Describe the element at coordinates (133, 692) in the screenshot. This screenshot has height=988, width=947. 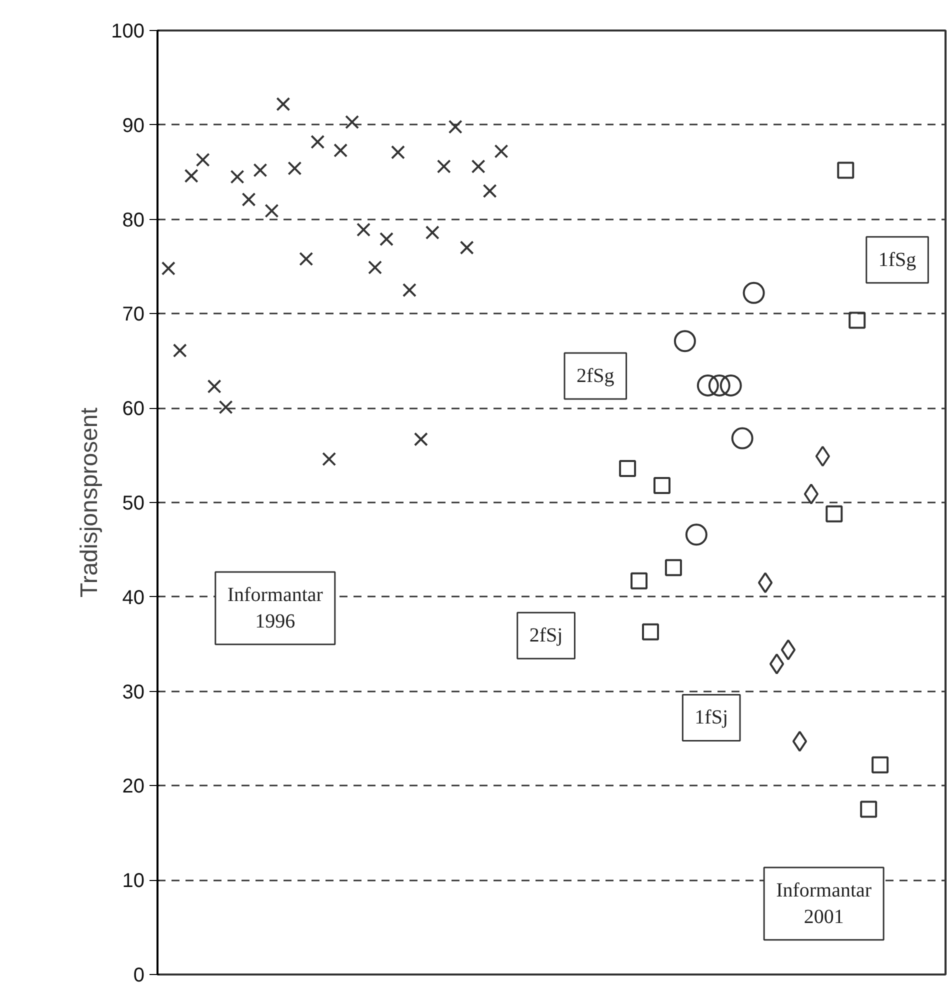
I see `y-tick-label: 30` at that location.